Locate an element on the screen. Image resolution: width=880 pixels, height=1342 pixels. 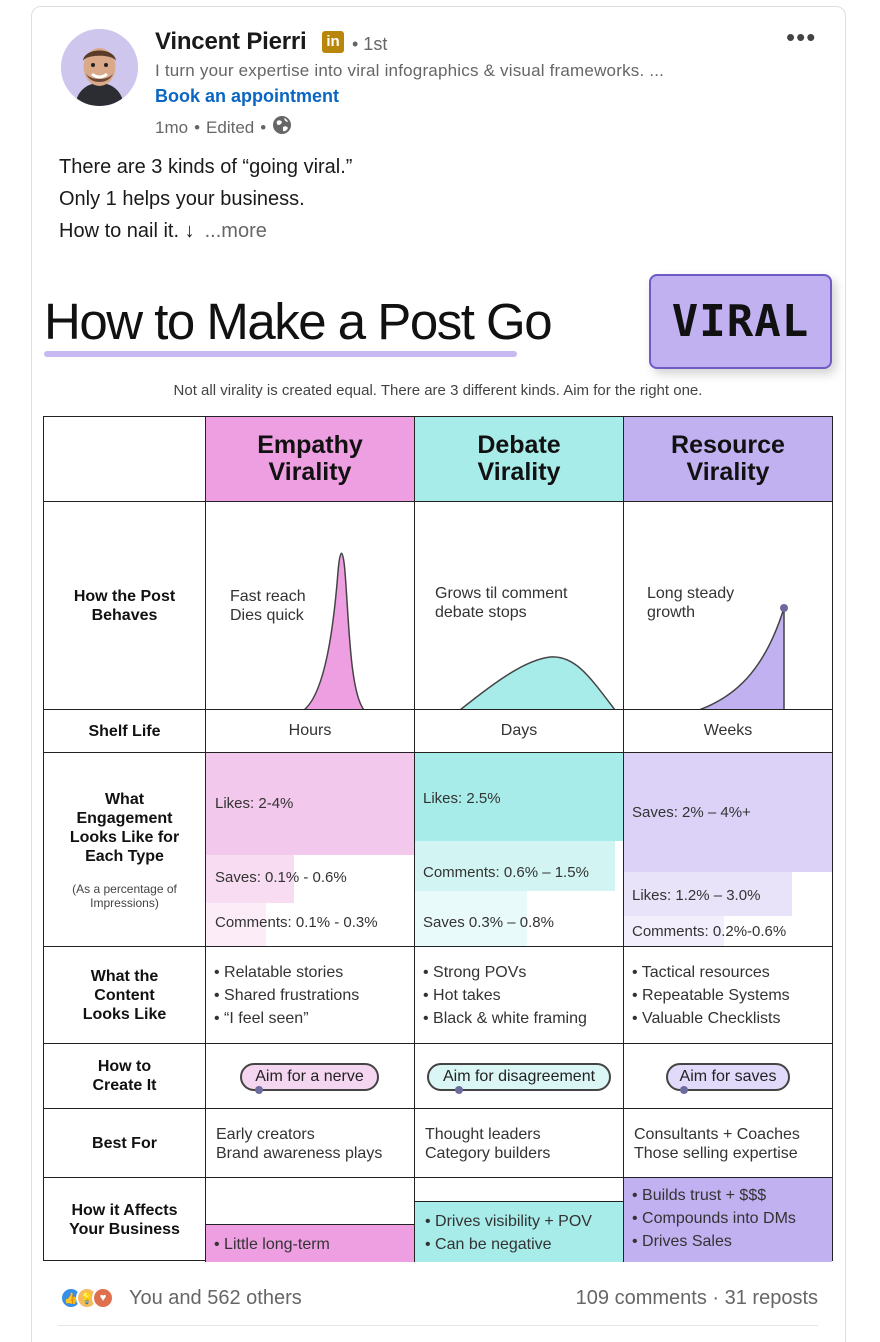
stat: Likes: 2.5% is located at coordinates (462, 798).